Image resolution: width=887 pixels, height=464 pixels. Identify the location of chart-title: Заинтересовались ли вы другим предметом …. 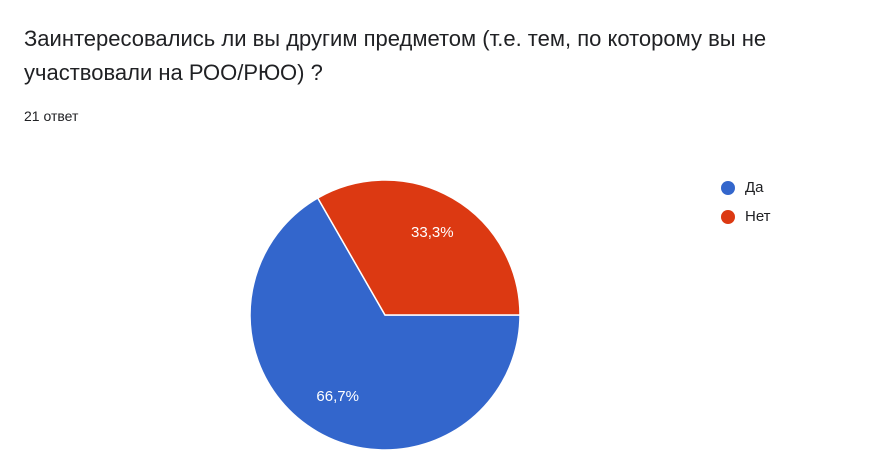
(395, 55).